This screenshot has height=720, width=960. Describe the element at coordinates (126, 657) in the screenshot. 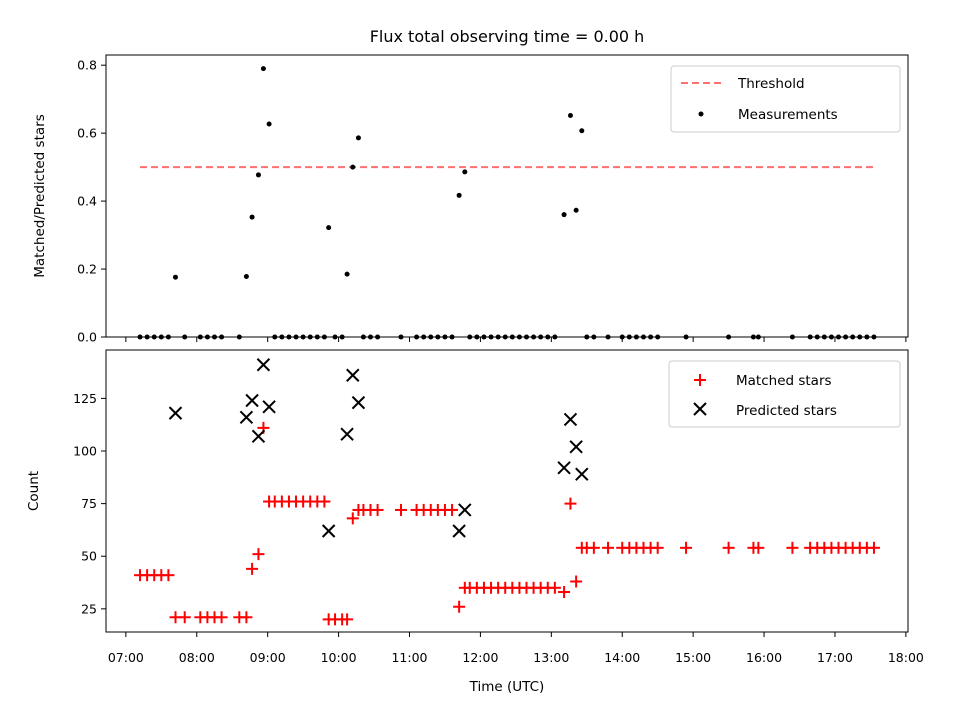

I see `x-tick-label: 07:00` at that location.